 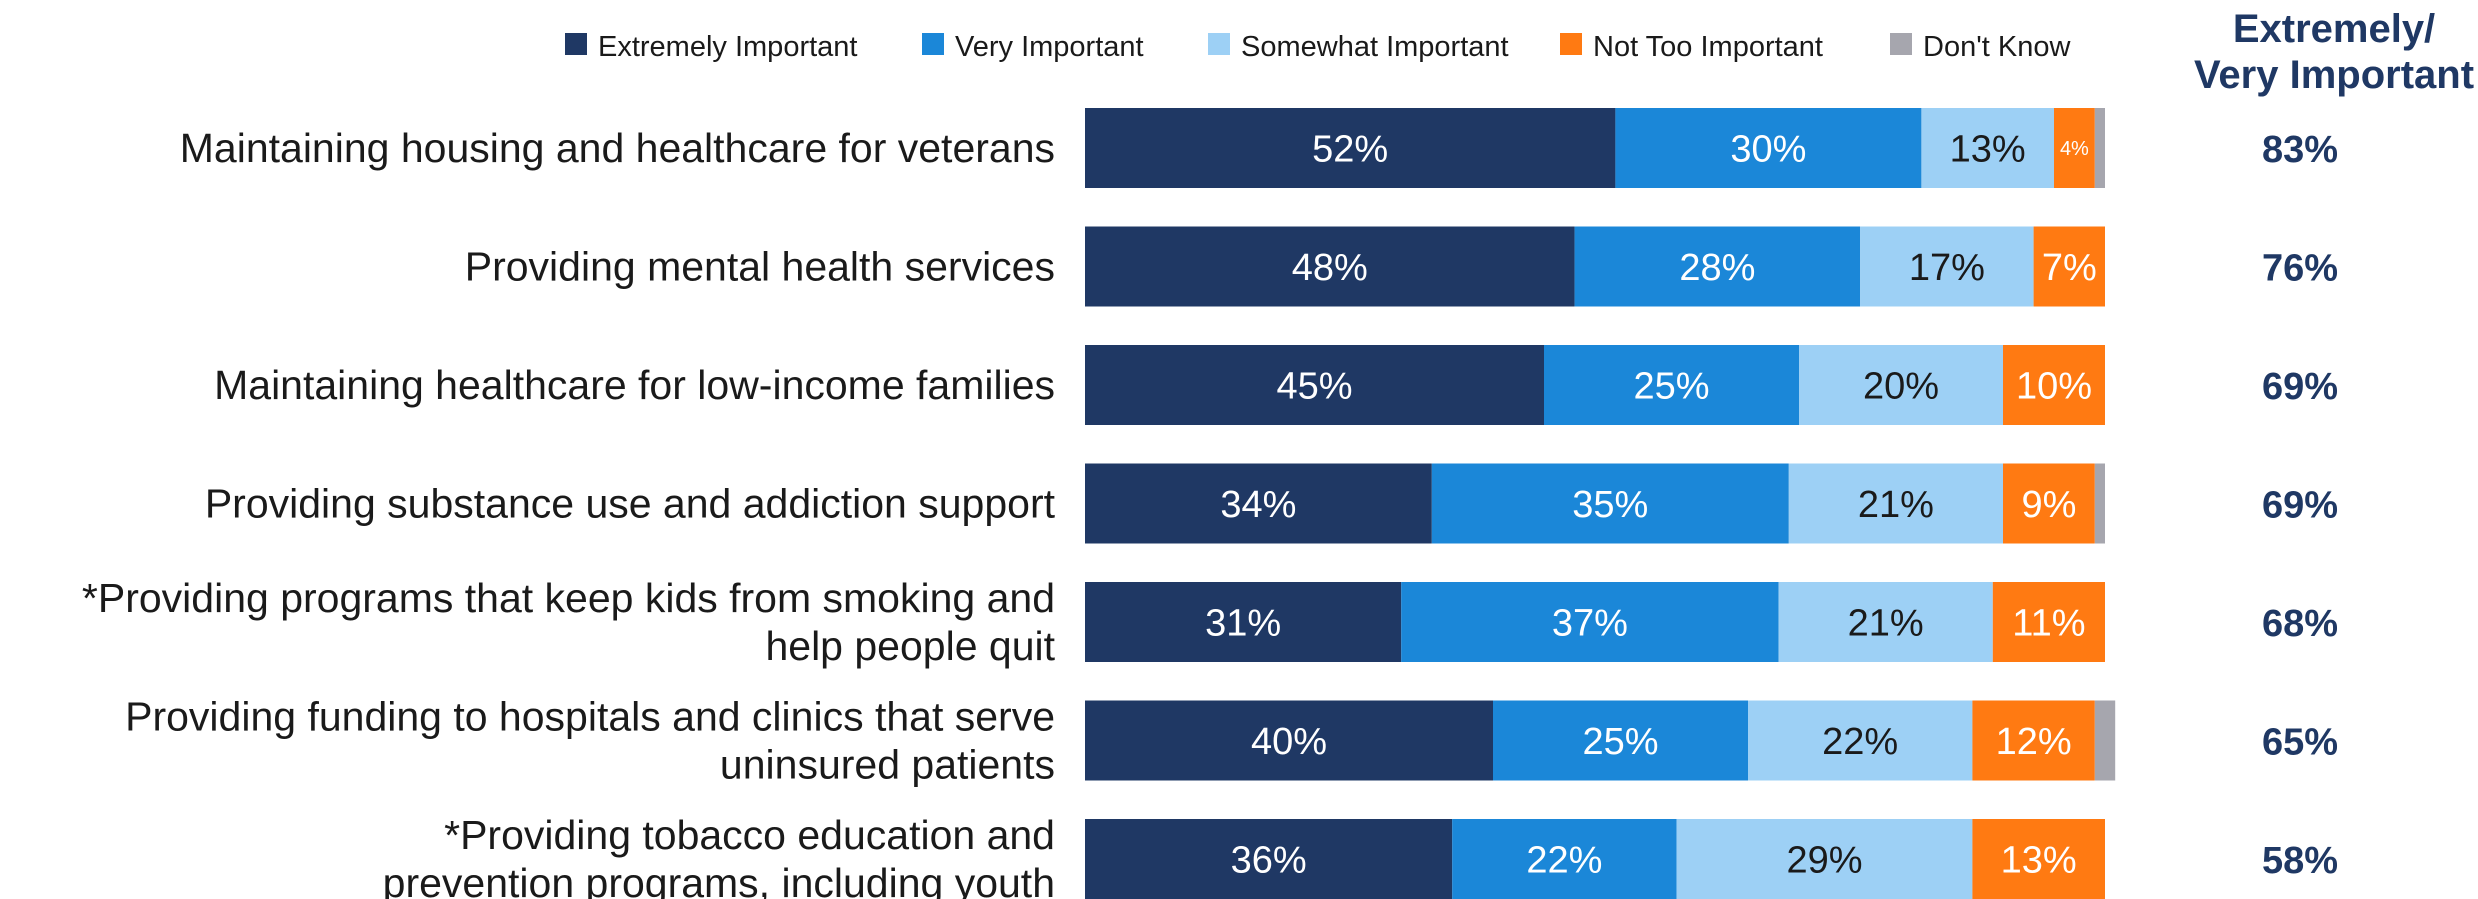 What do you see at coordinates (933, 44) in the screenshot?
I see `legend-swatch-very-important` at bounding box center [933, 44].